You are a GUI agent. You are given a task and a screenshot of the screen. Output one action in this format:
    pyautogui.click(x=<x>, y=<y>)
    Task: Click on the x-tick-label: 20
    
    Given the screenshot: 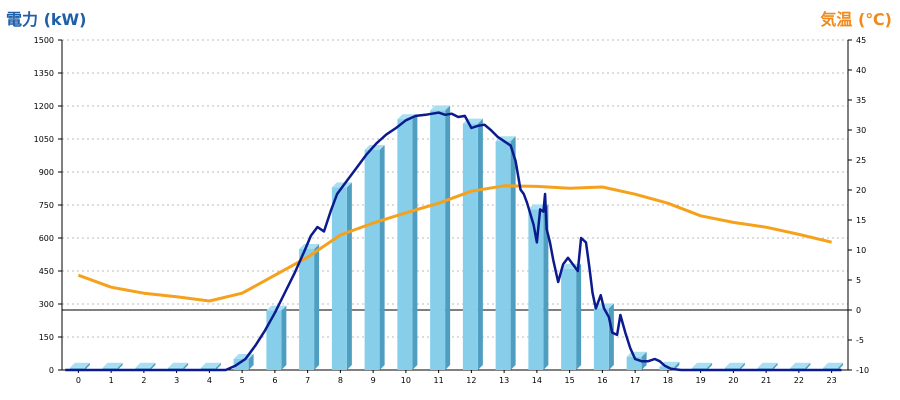 What is the action you would take?
    pyautogui.click(x=733, y=380)
    